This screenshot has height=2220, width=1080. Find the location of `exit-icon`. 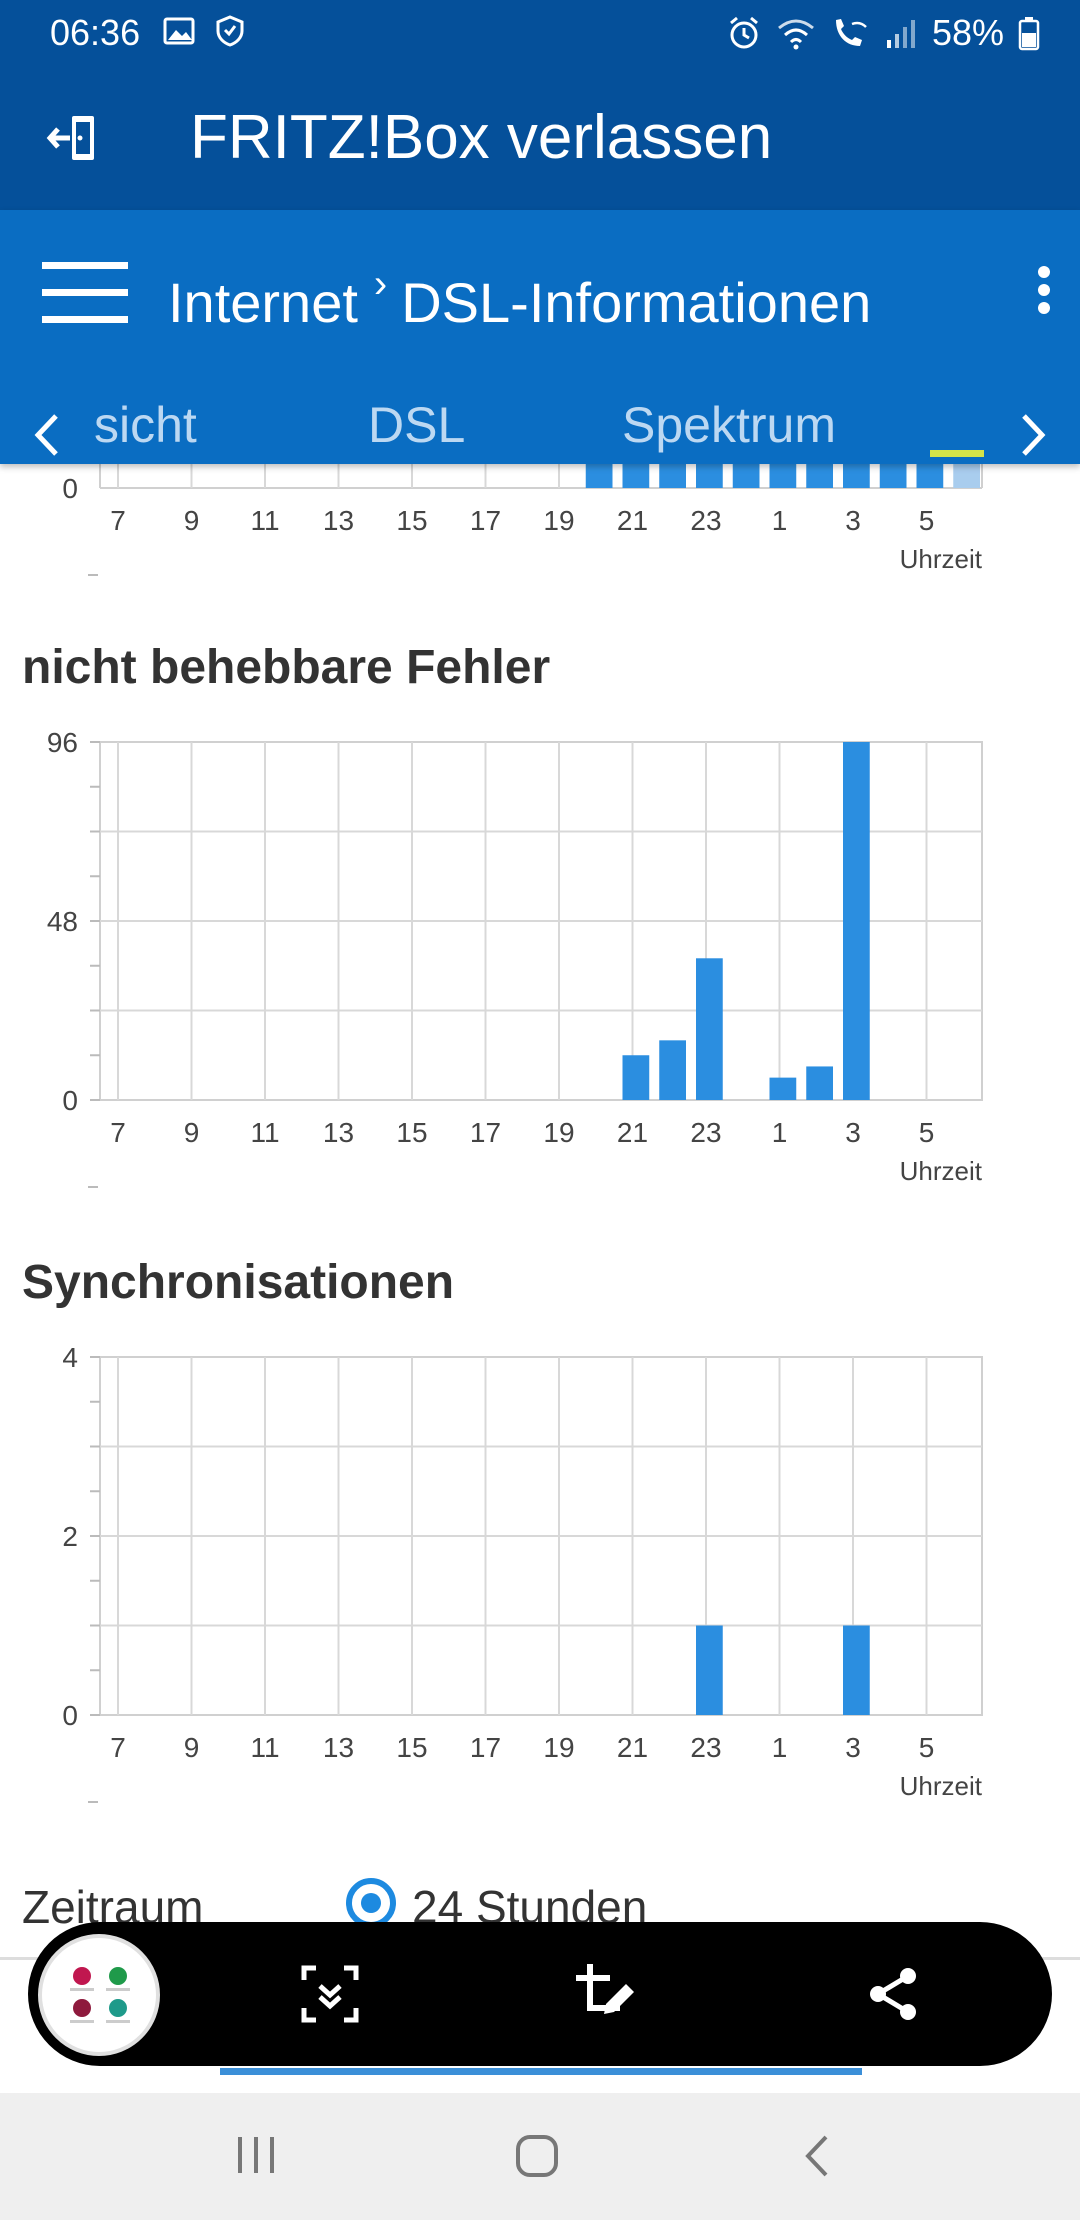

exit-icon is located at coordinates (74, 138).